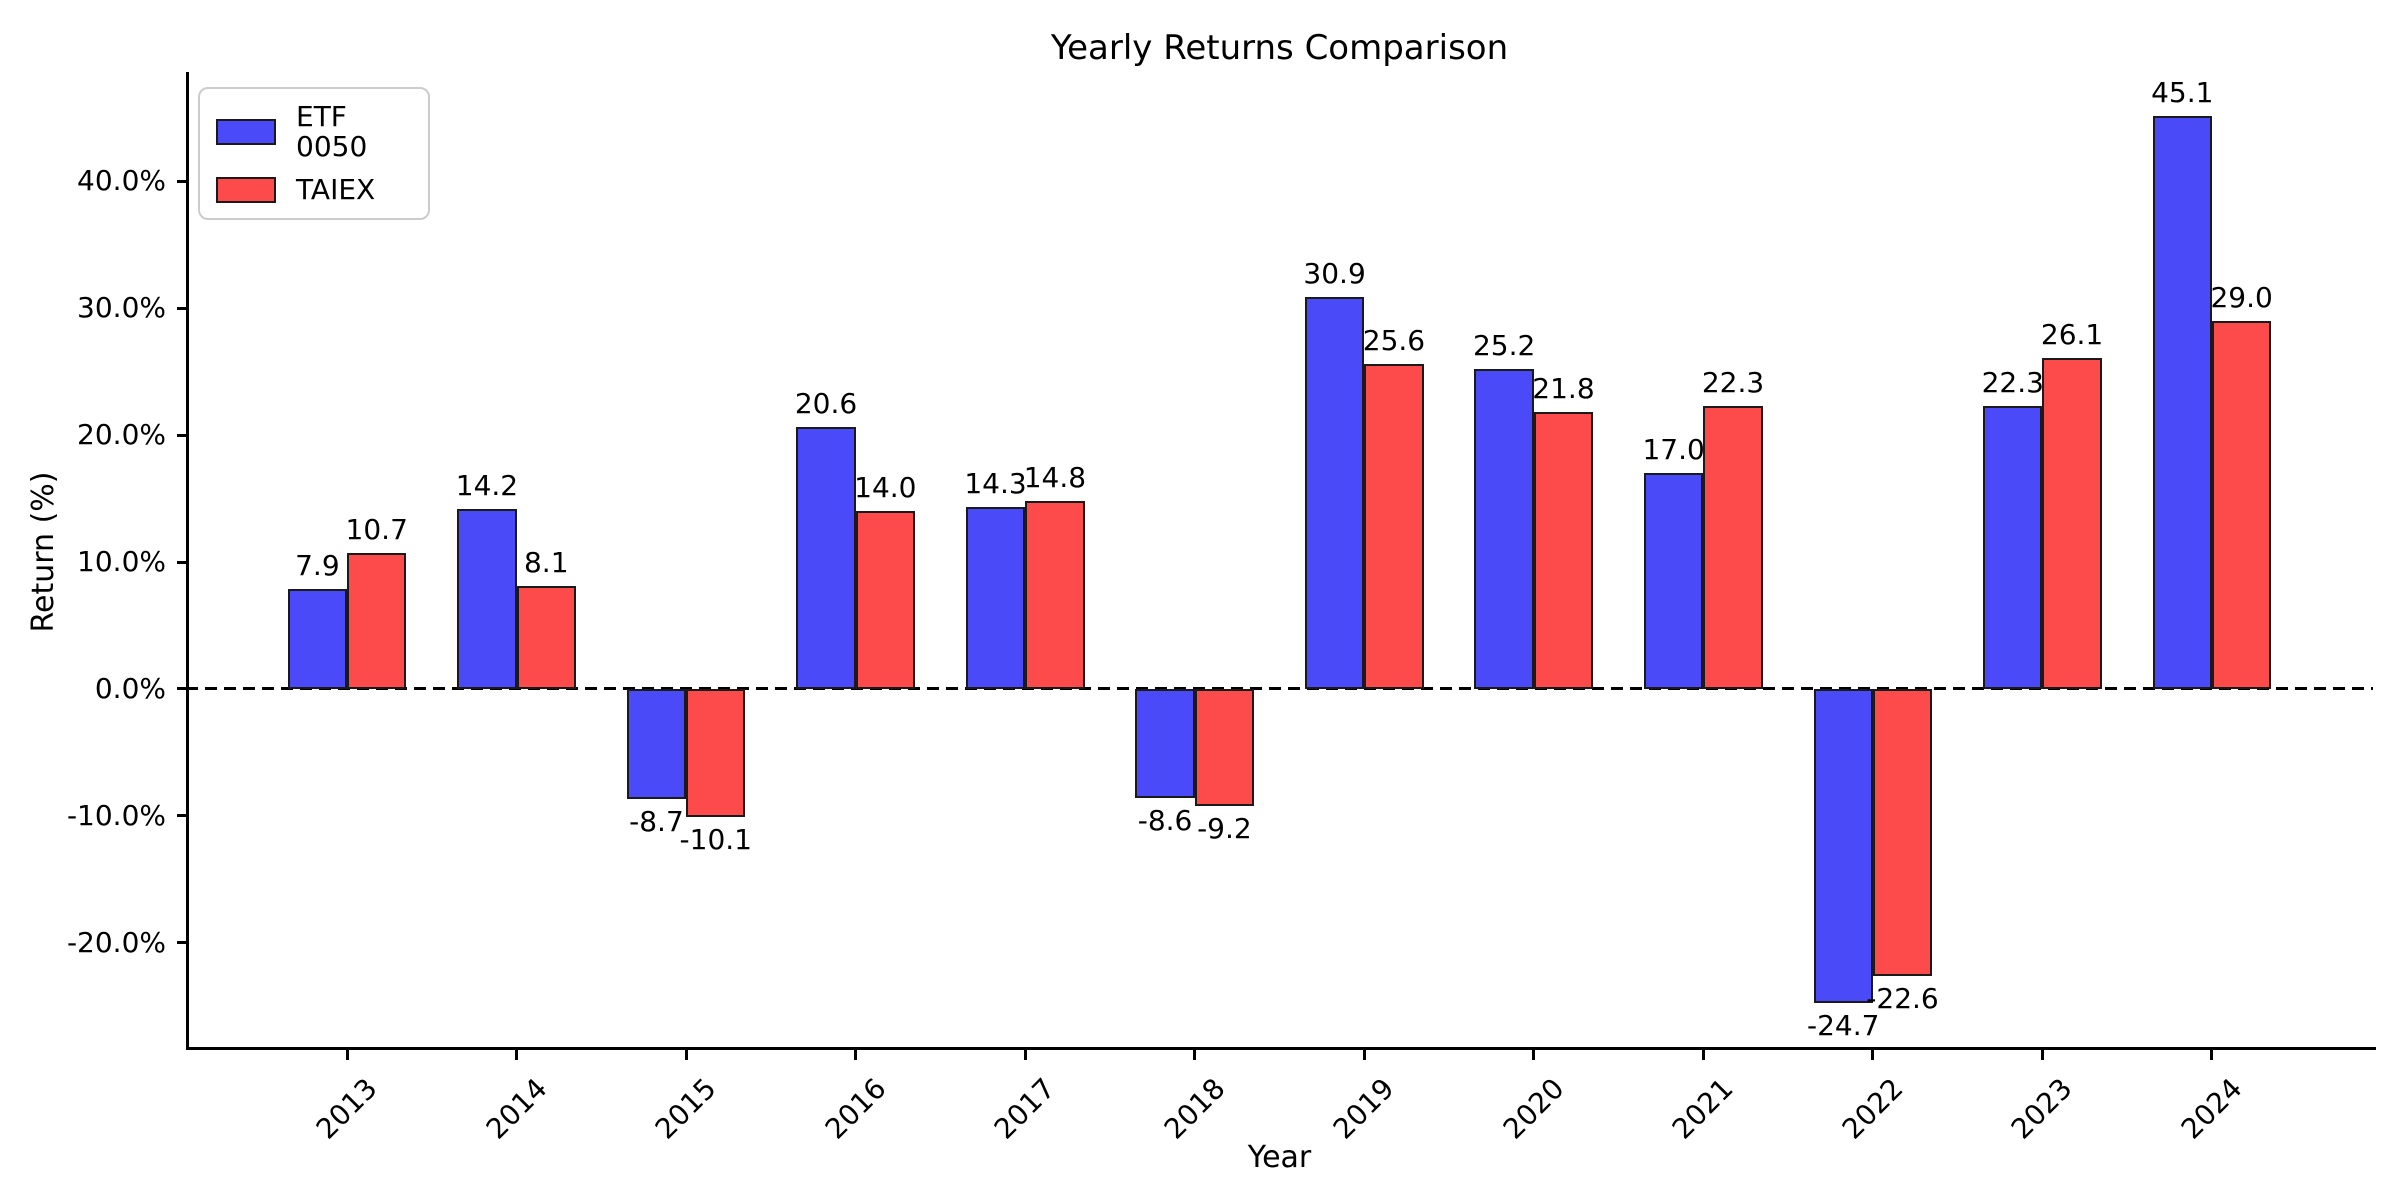 Image resolution: width=2400 pixels, height=1200 pixels. What do you see at coordinates (130, 688) in the screenshot?
I see `y-tick-label: 0.0%` at bounding box center [130, 688].